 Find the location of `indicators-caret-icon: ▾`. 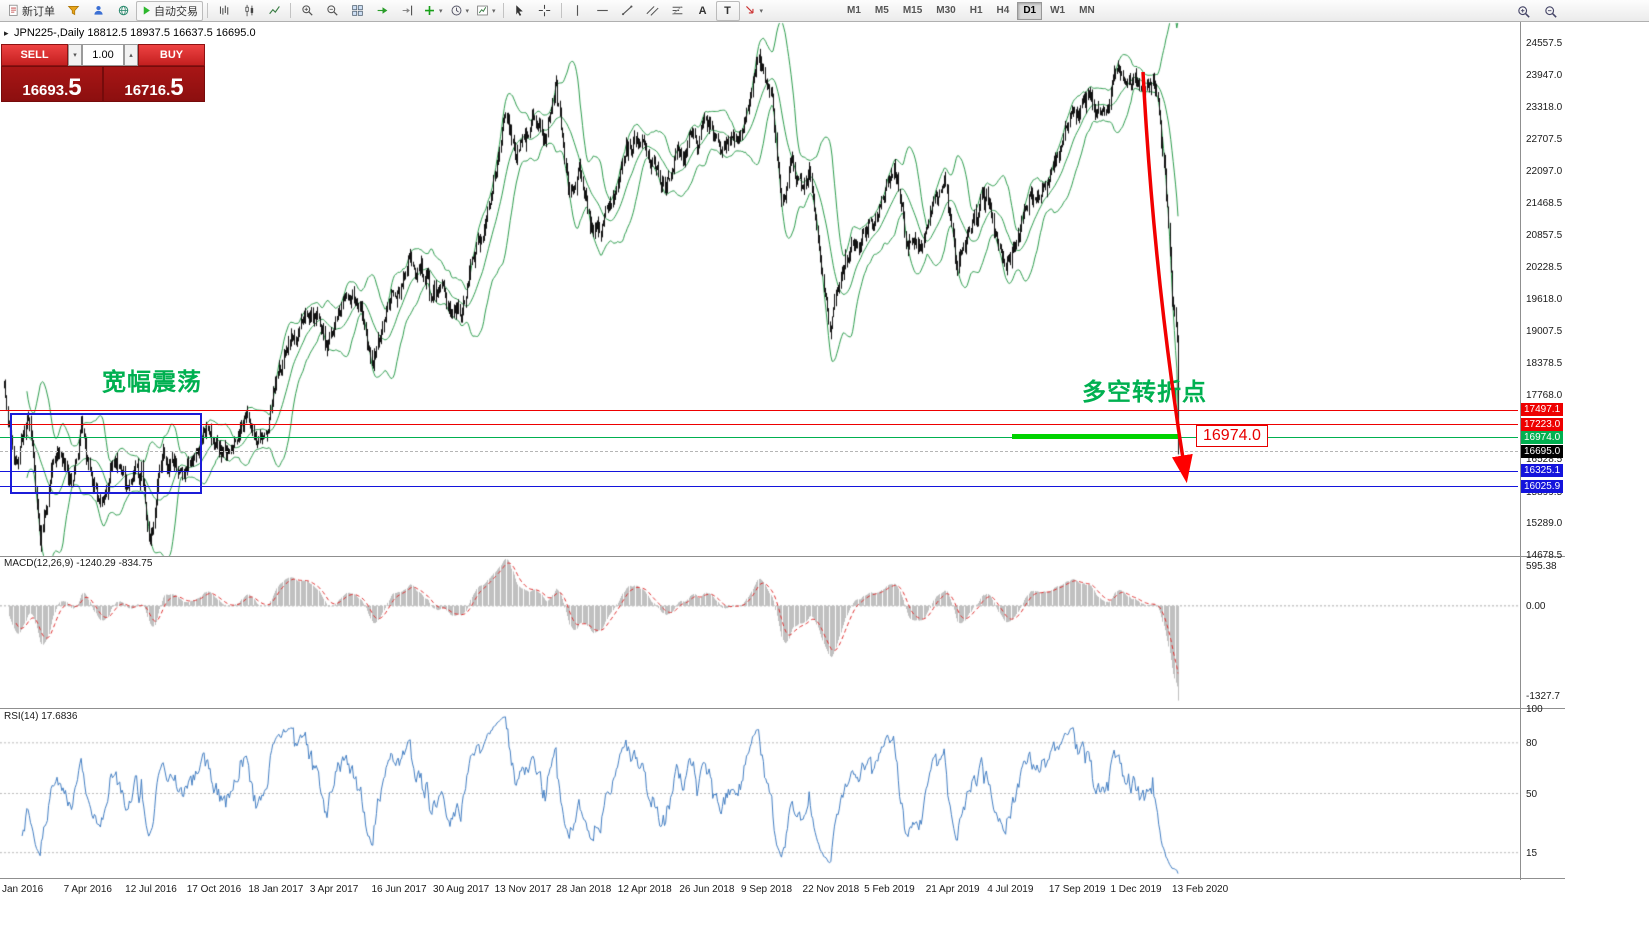

indicators-caret-icon: ▾ is located at coordinates (441, 11).